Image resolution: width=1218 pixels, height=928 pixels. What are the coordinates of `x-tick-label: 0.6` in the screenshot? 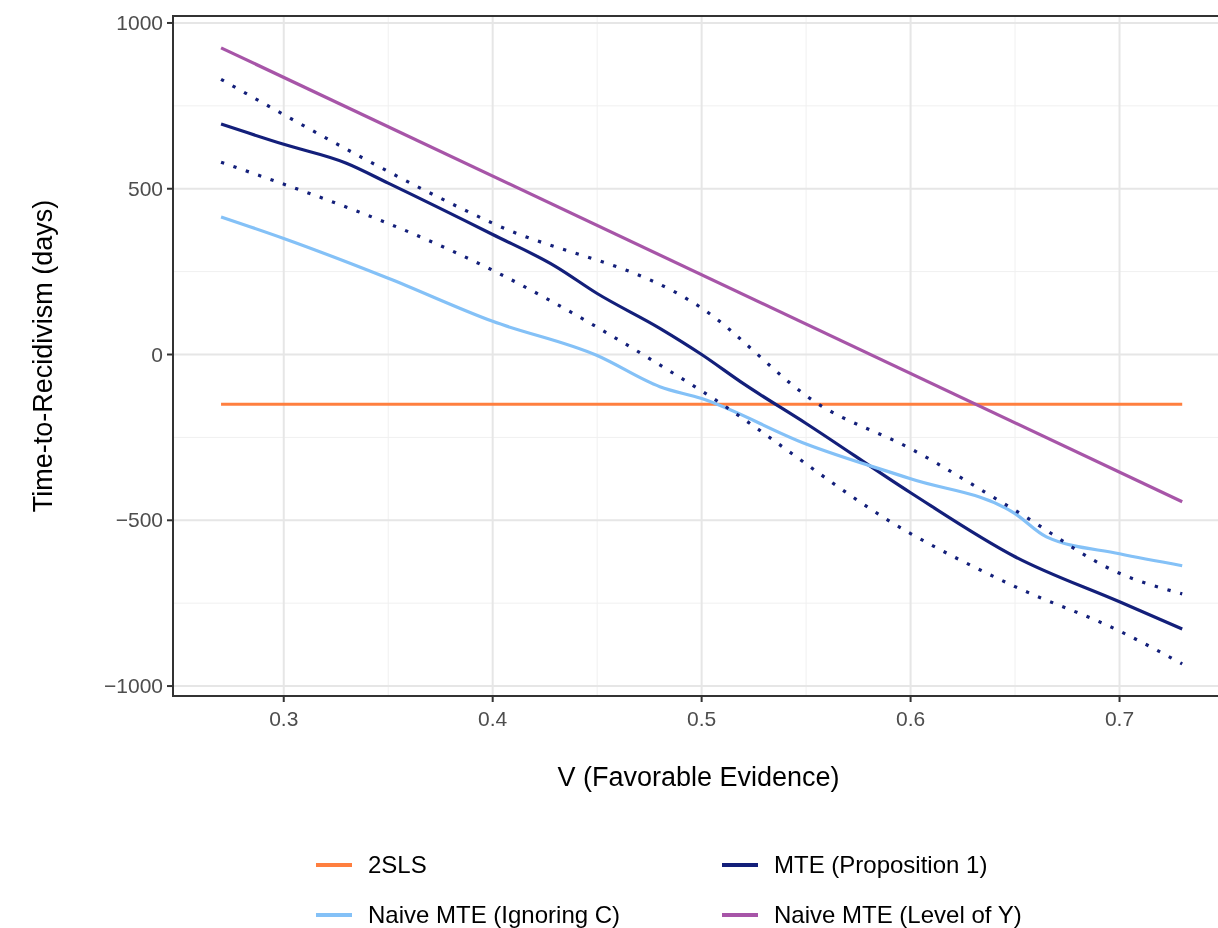 It's located at (910, 718).